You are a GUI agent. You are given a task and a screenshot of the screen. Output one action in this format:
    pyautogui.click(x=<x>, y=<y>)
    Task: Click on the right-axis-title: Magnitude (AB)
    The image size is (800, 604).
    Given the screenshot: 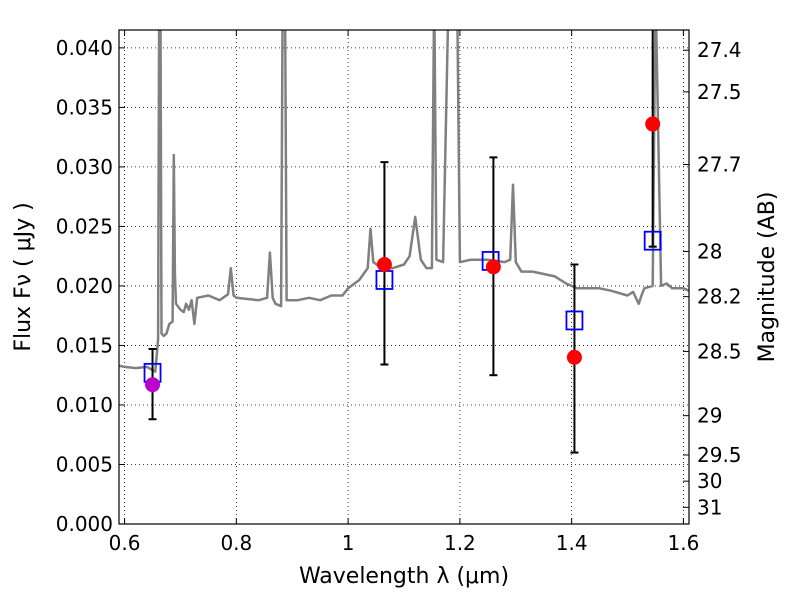 What is the action you would take?
    pyautogui.click(x=767, y=277)
    